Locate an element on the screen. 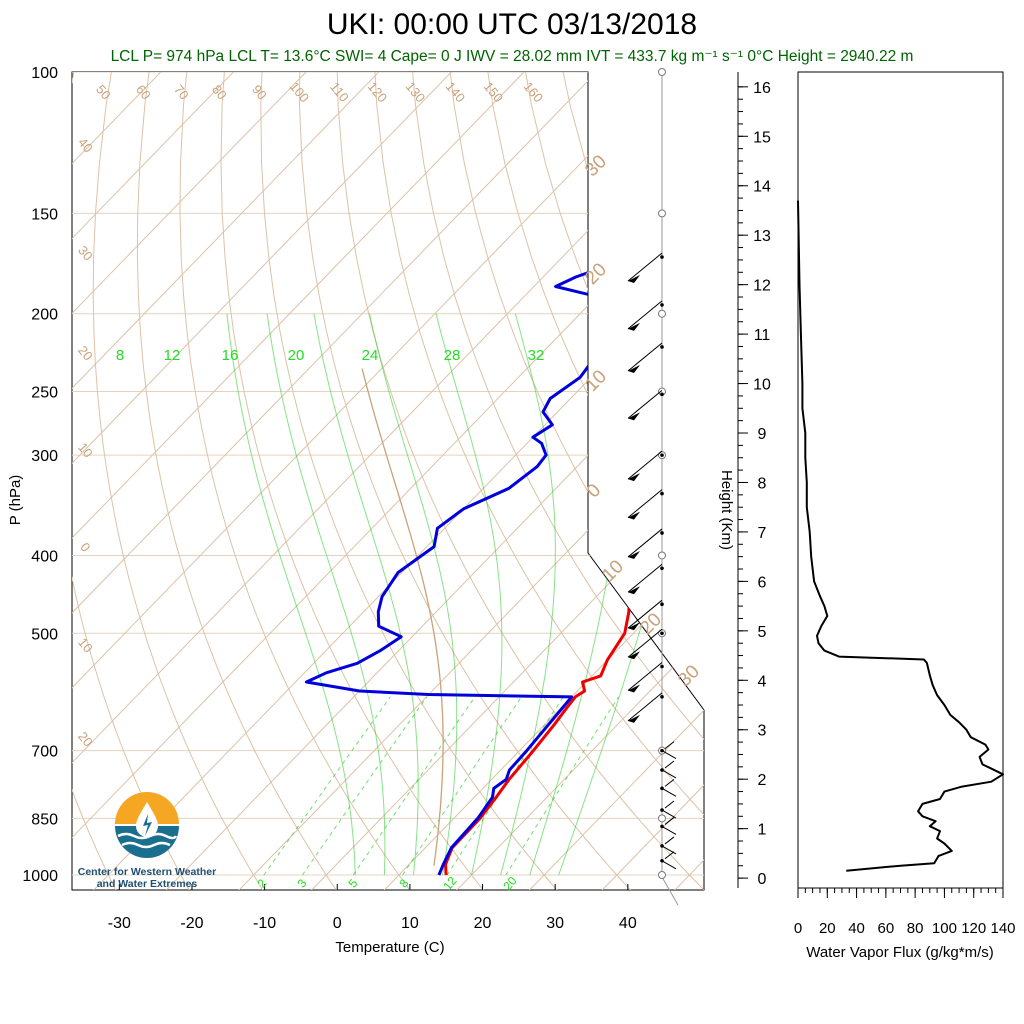 The height and width of the screenshot is (1024, 1024). height-tick-label: 13 is located at coordinates (762, 236).